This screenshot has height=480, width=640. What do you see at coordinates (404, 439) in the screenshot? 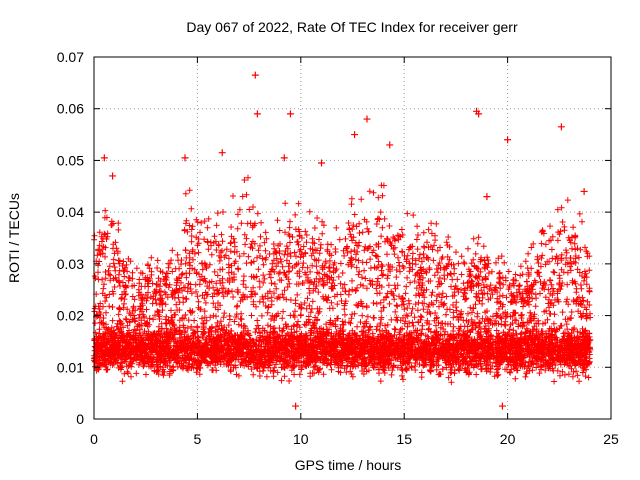
I see `x-tick-label: 15` at bounding box center [404, 439].